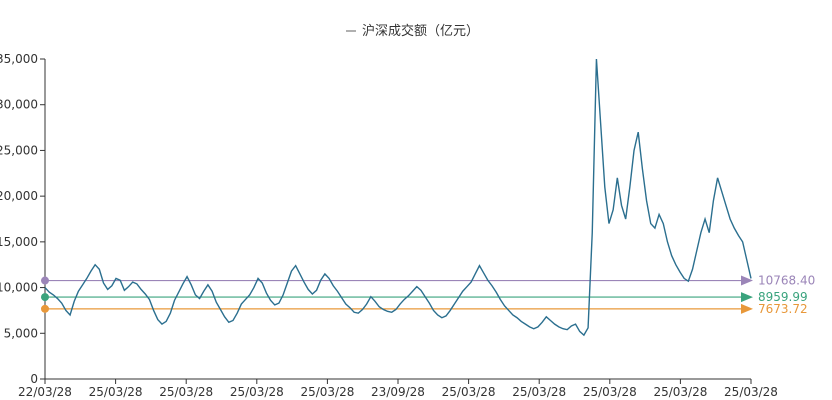  What do you see at coordinates (19, 288) in the screenshot?
I see `y-tick-label: 10,000` at bounding box center [19, 288].